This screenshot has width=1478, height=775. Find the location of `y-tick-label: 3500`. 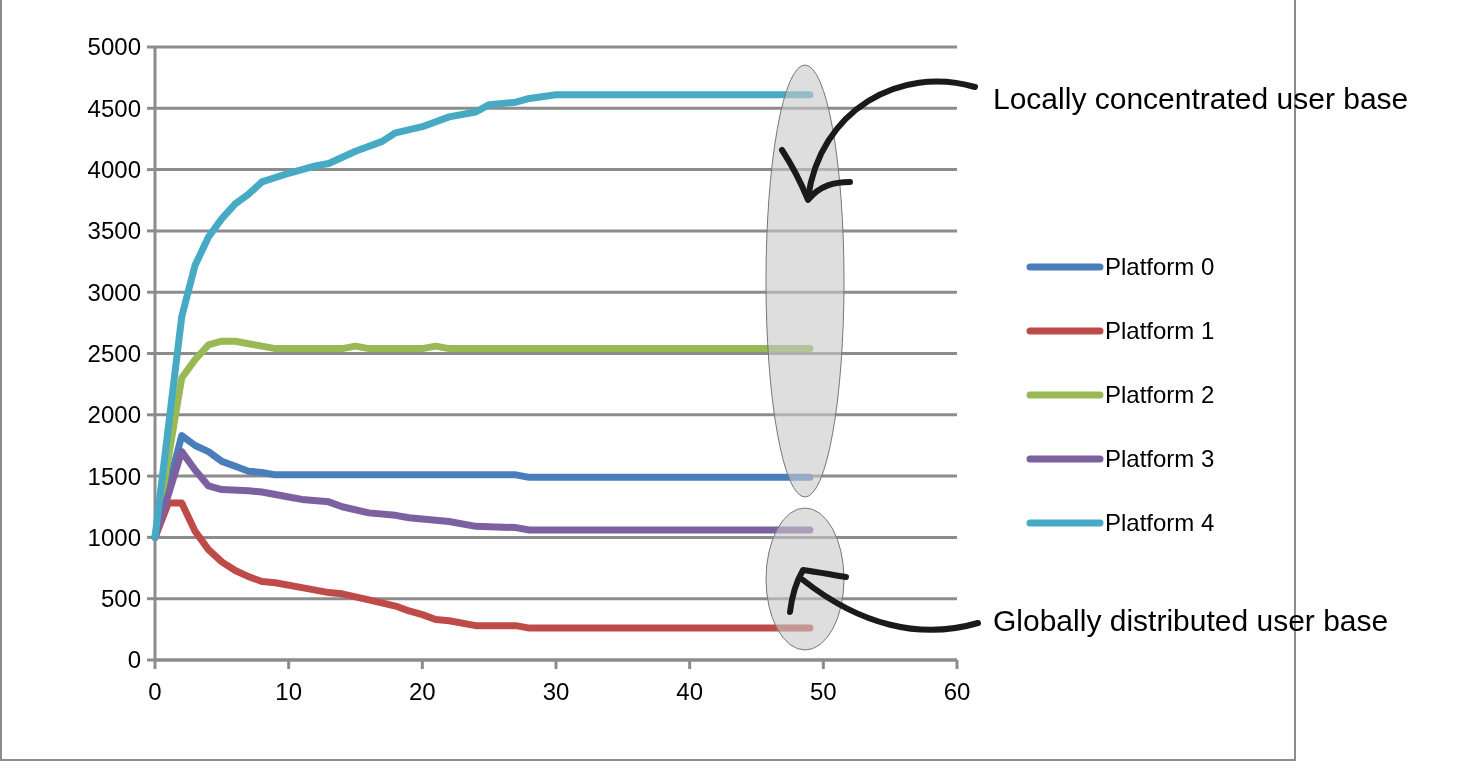

y-tick-label: 3500 is located at coordinates (114, 231).